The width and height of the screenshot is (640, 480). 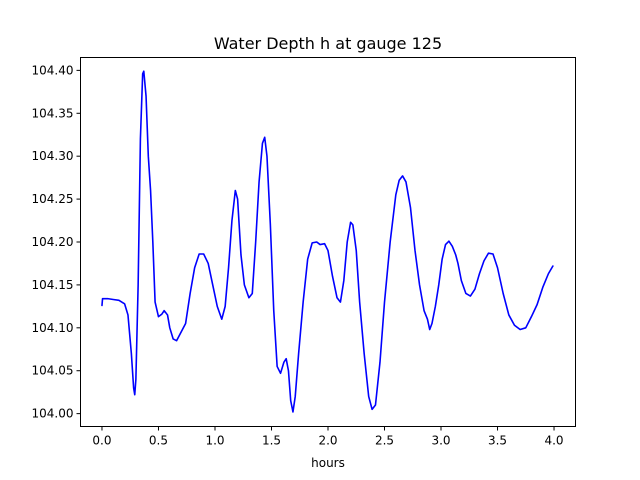 What do you see at coordinates (53, 113) in the screenshot?
I see `y-tick-label: 104.35` at bounding box center [53, 113].